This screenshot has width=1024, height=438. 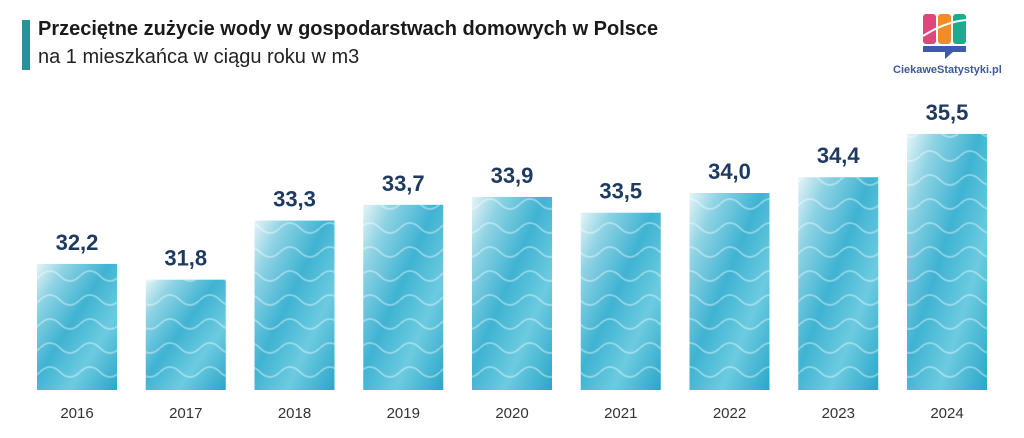 I want to click on chart-subtitle: na 1 mieszkańca w ciągu roku w m3, so click(x=199, y=57).